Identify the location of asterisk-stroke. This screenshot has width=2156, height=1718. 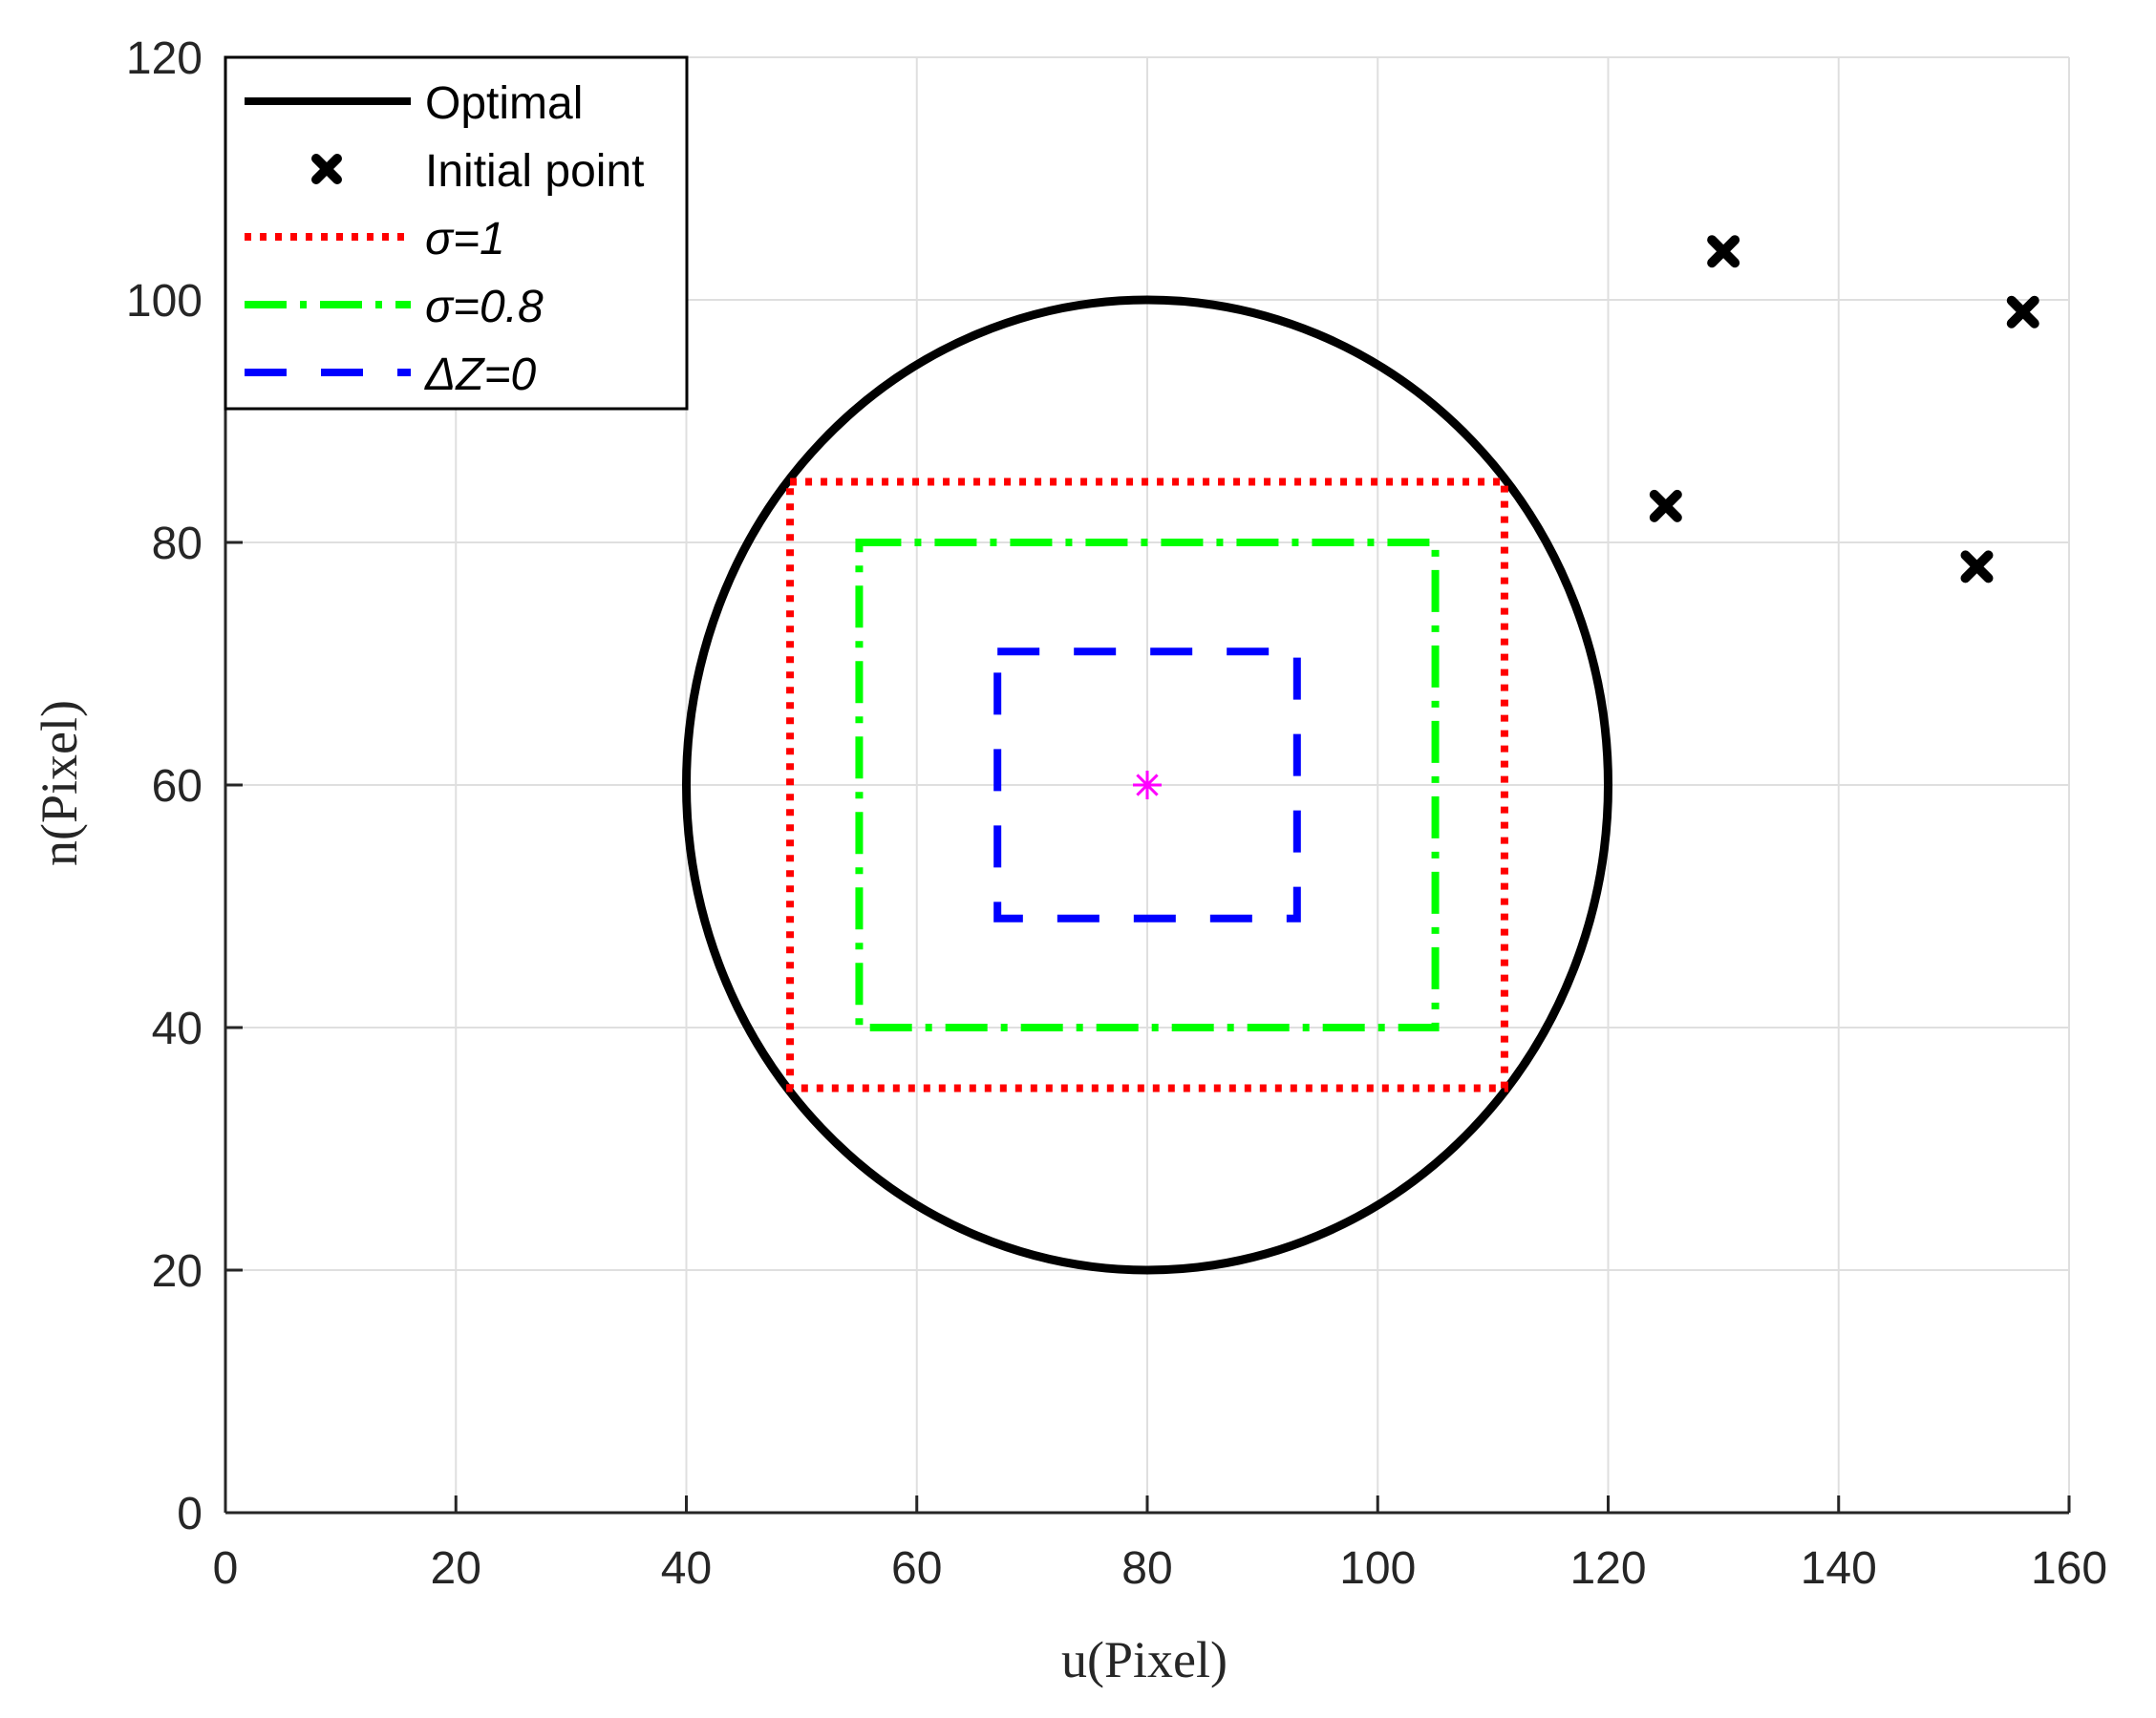
(1148, 785).